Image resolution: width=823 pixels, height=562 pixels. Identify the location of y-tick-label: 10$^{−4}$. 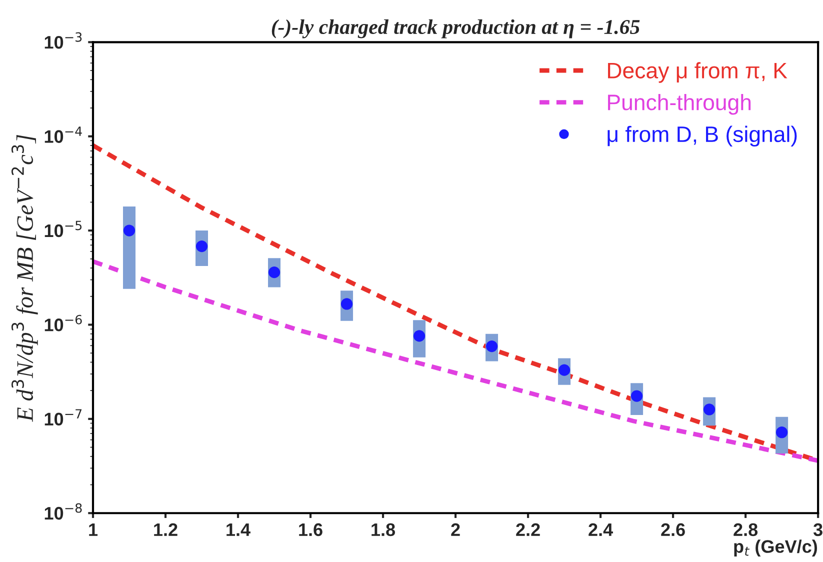
(63, 134).